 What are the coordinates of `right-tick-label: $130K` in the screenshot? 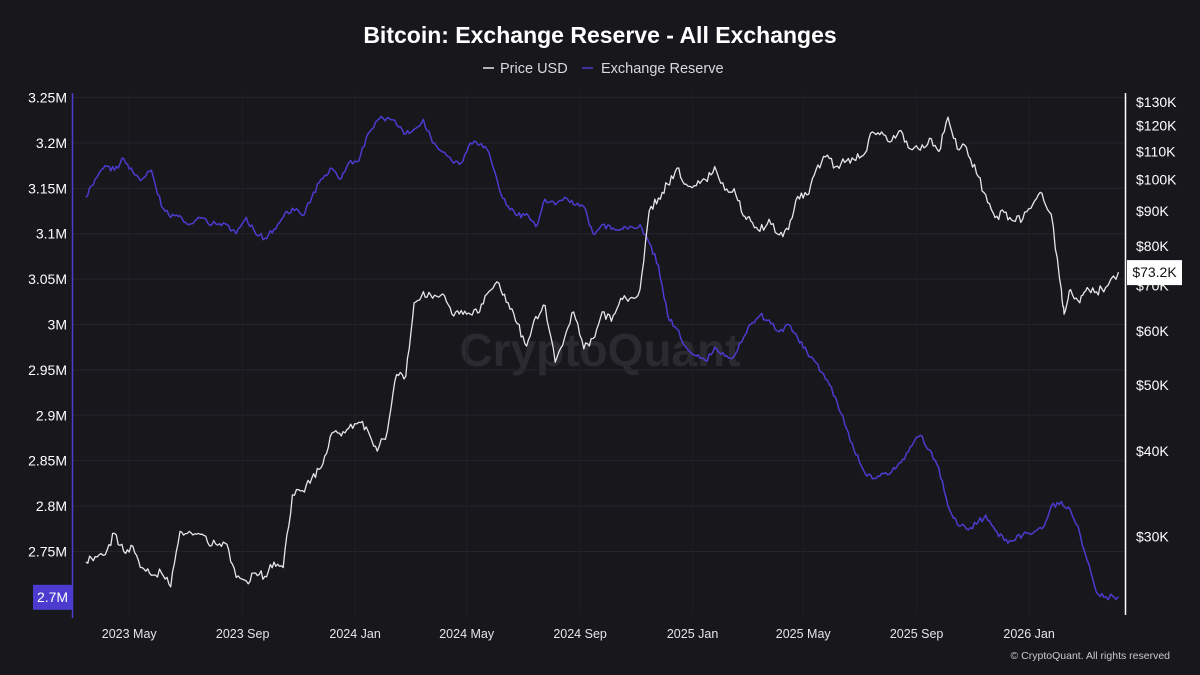 It's located at (1156, 102).